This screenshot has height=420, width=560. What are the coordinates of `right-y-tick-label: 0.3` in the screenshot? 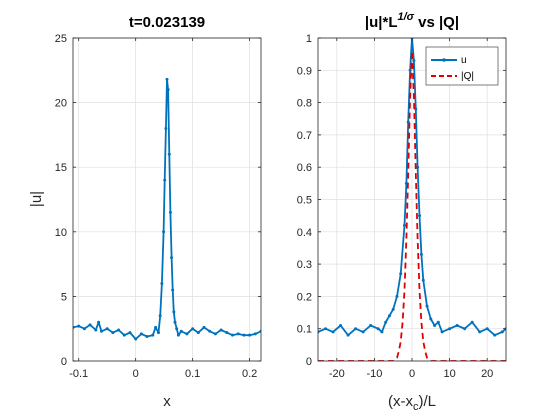 It's located at (304, 265).